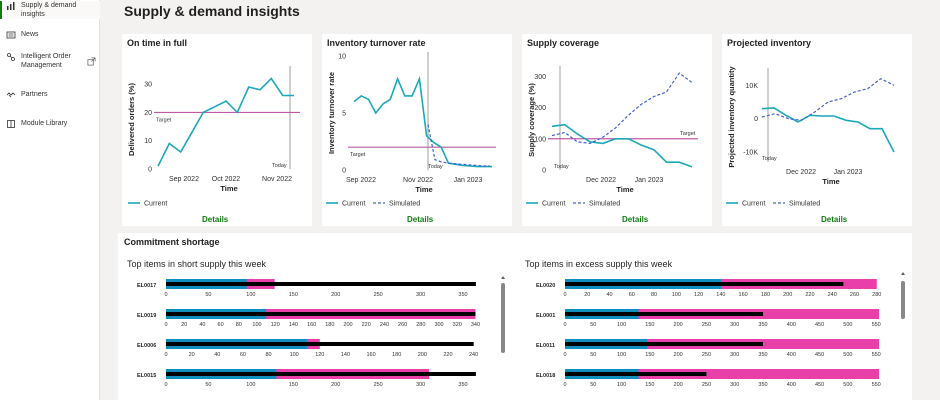  I want to click on target-label: Target, so click(164, 120).